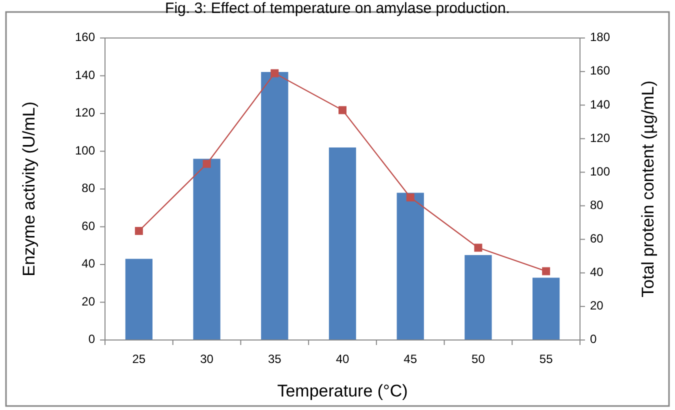 The height and width of the screenshot is (410, 675). I want to click on y-tick-label: 140, so click(85, 75).